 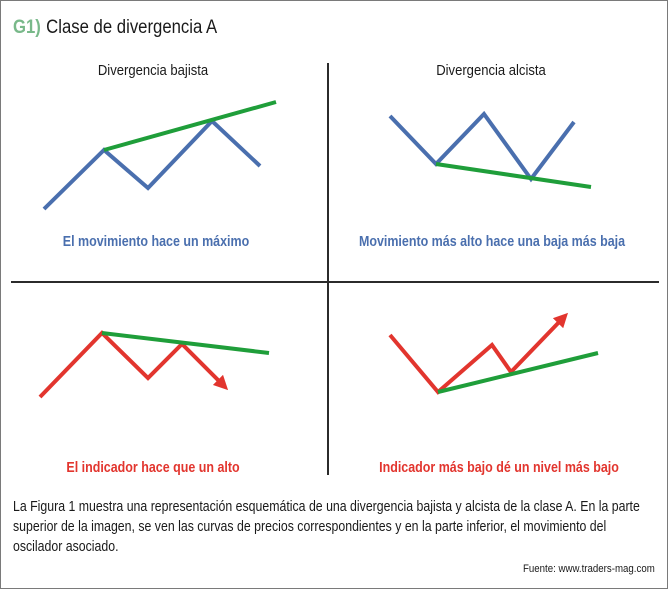 I want to click on figure-title: G1) Clase de divergencia A, so click(x=115, y=28).